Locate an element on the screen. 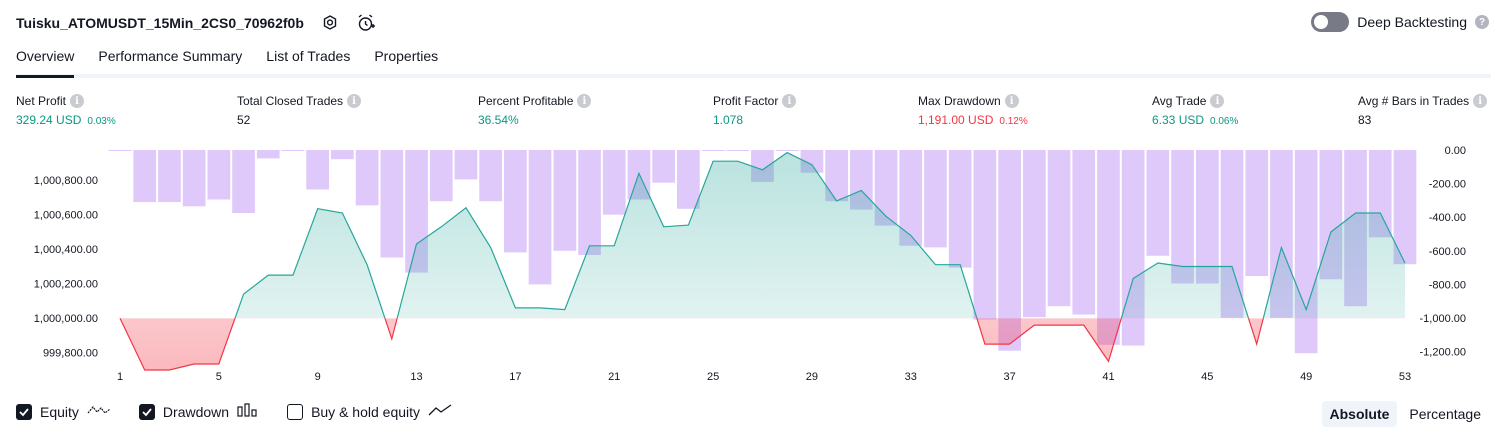 This screenshot has height=438, width=1507. checkbox-drawdown is located at coordinates (146, 411).